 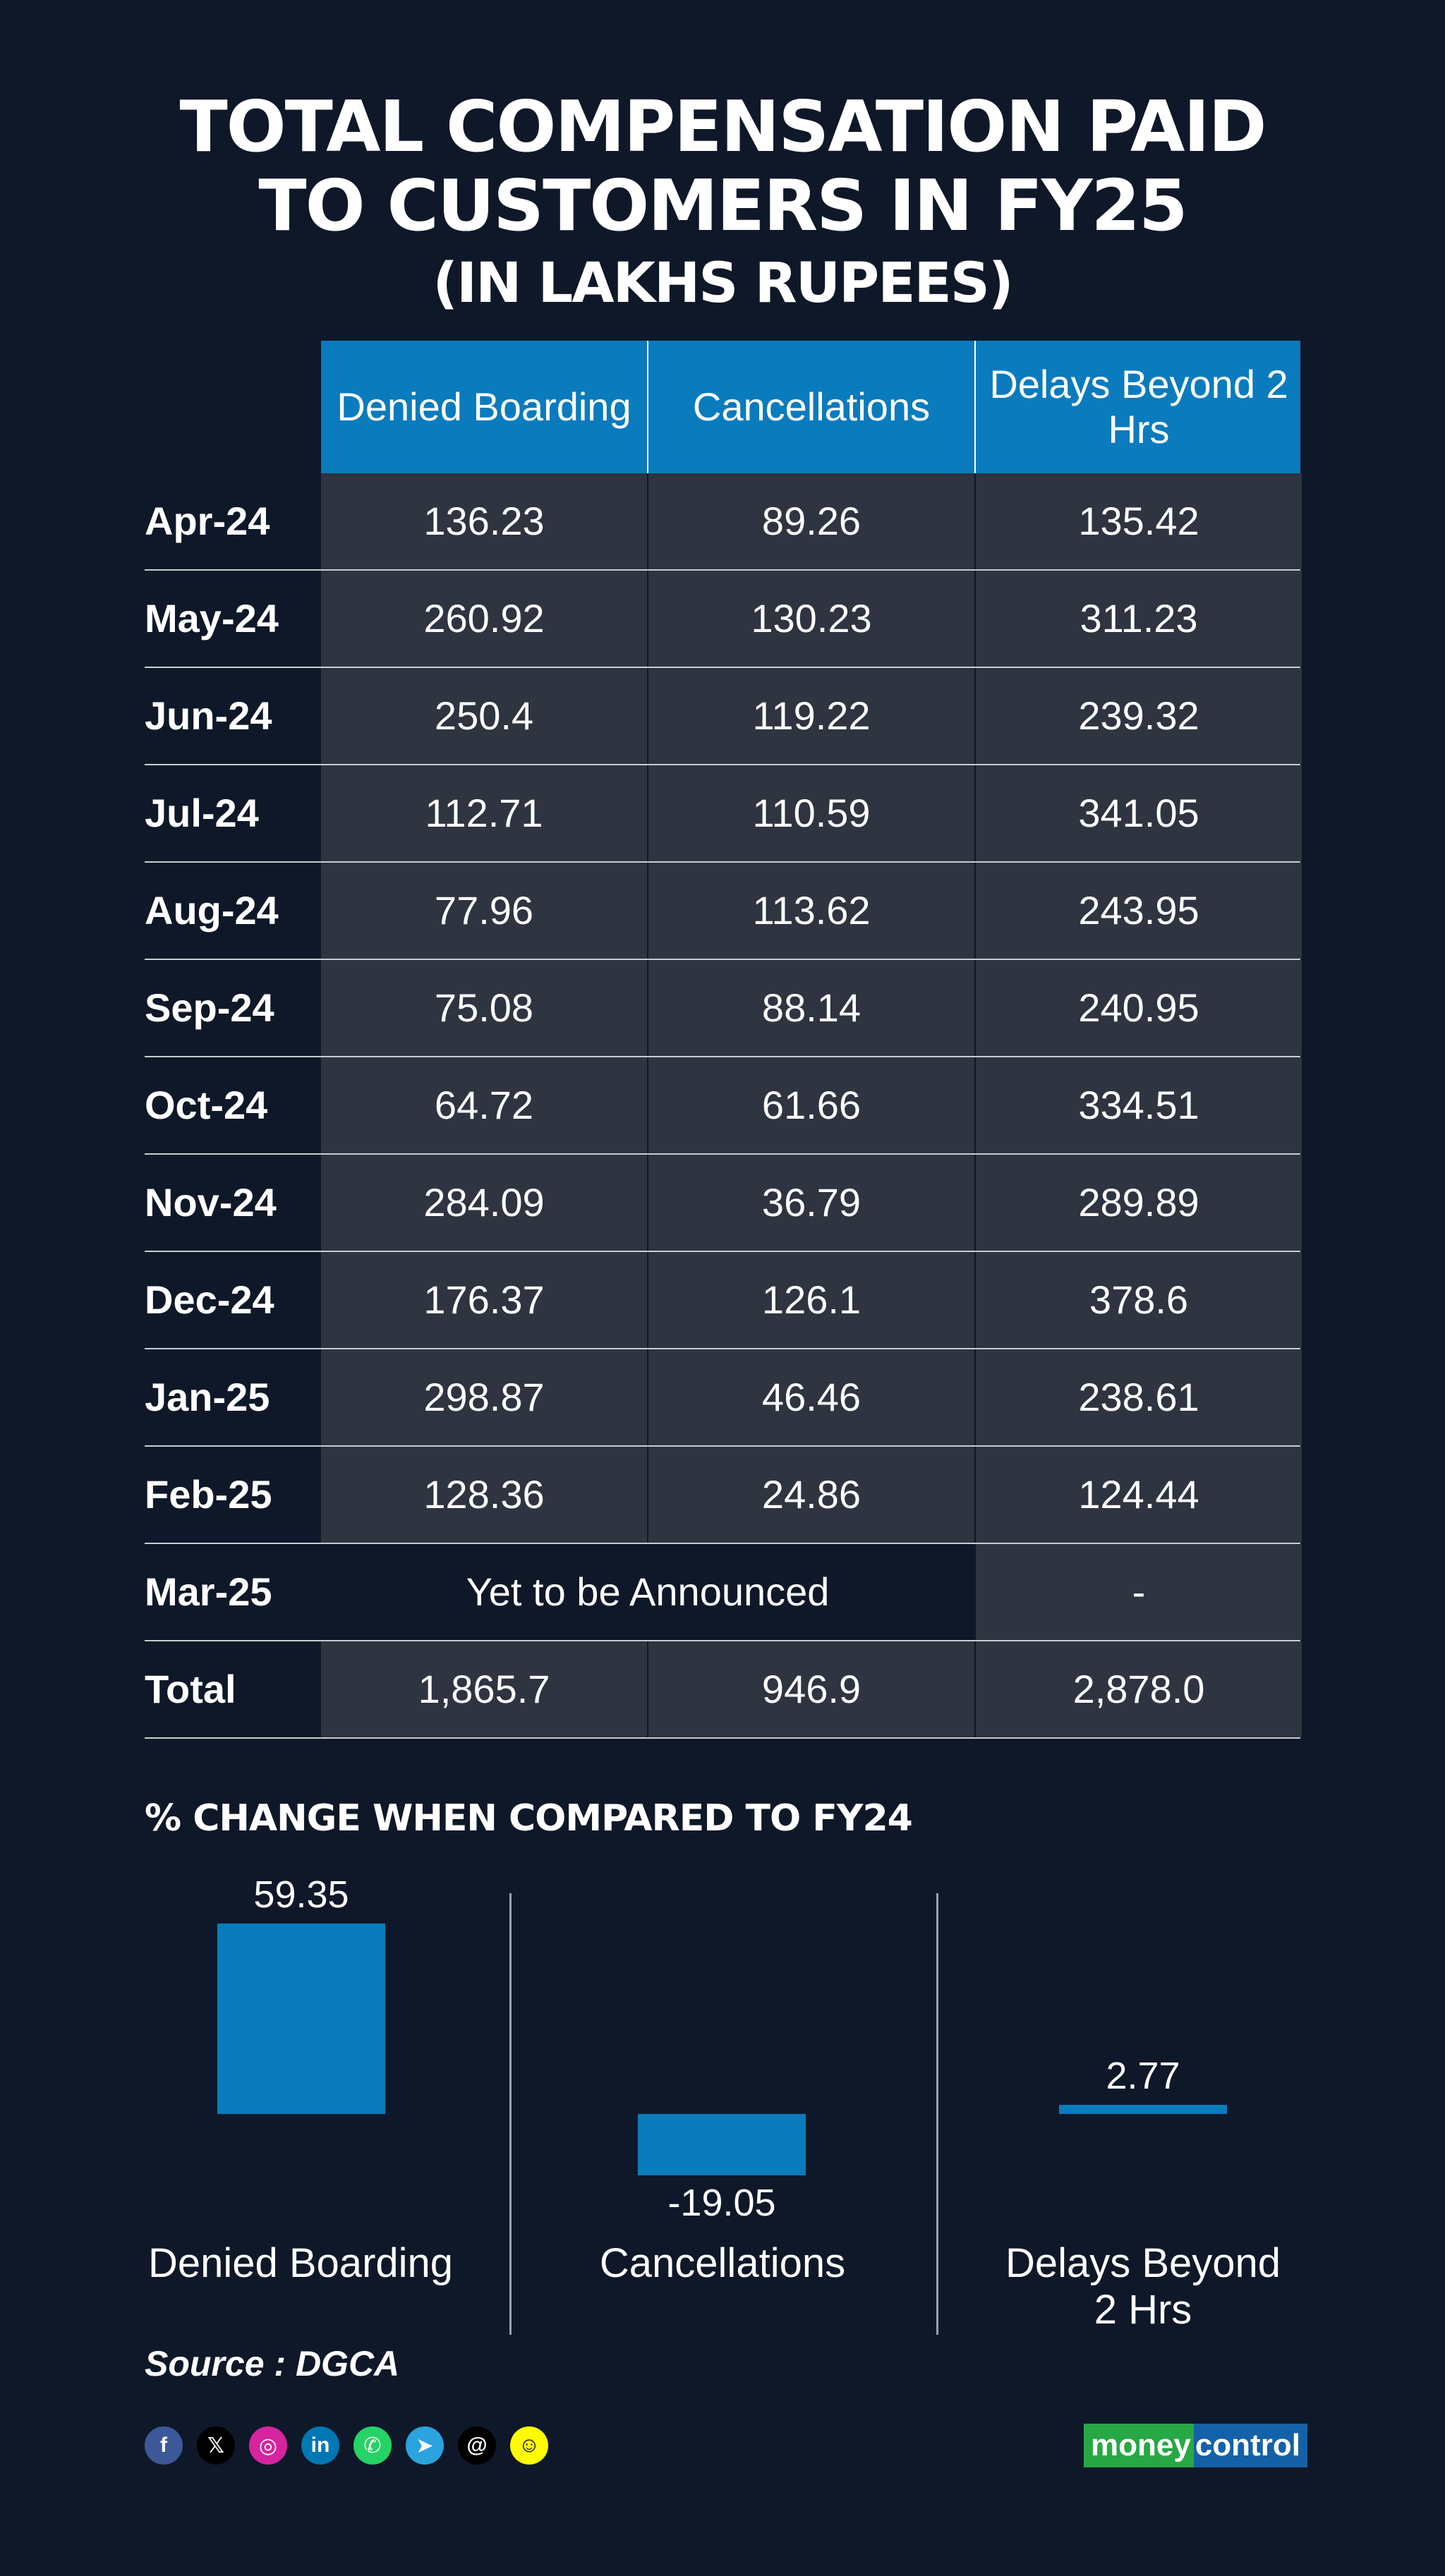 What do you see at coordinates (207, 1397) in the screenshot?
I see `row-label: Jan-25` at bounding box center [207, 1397].